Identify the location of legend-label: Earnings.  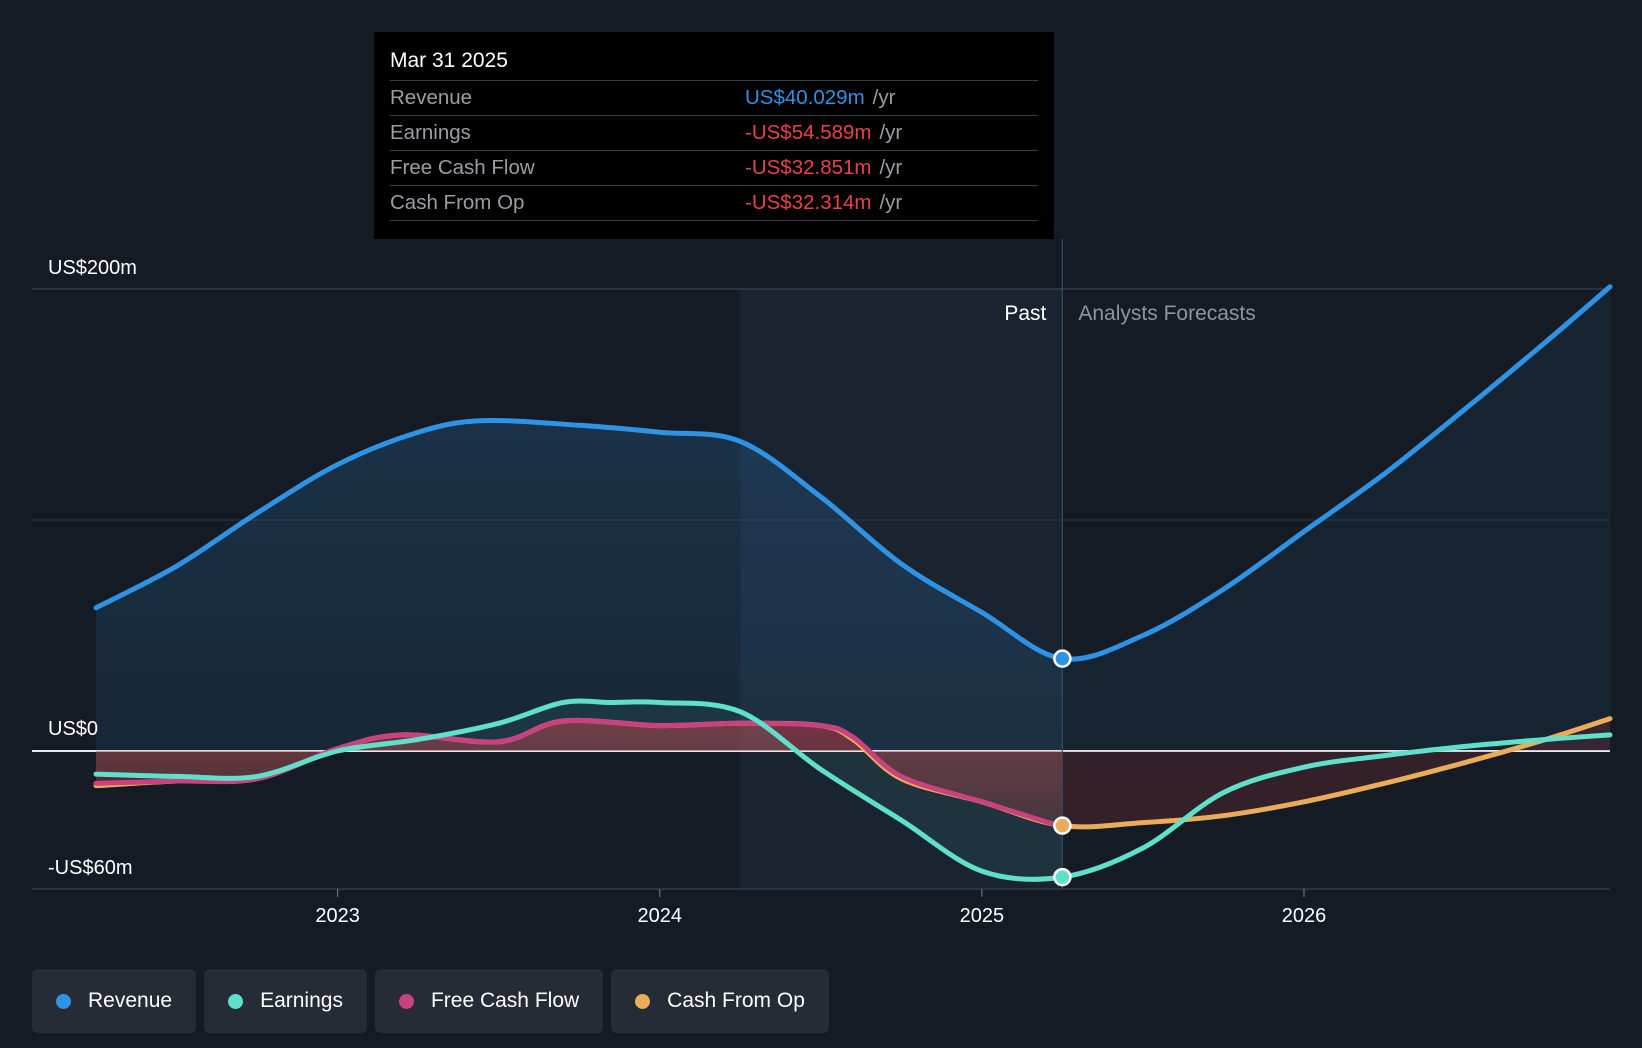
(301, 1000).